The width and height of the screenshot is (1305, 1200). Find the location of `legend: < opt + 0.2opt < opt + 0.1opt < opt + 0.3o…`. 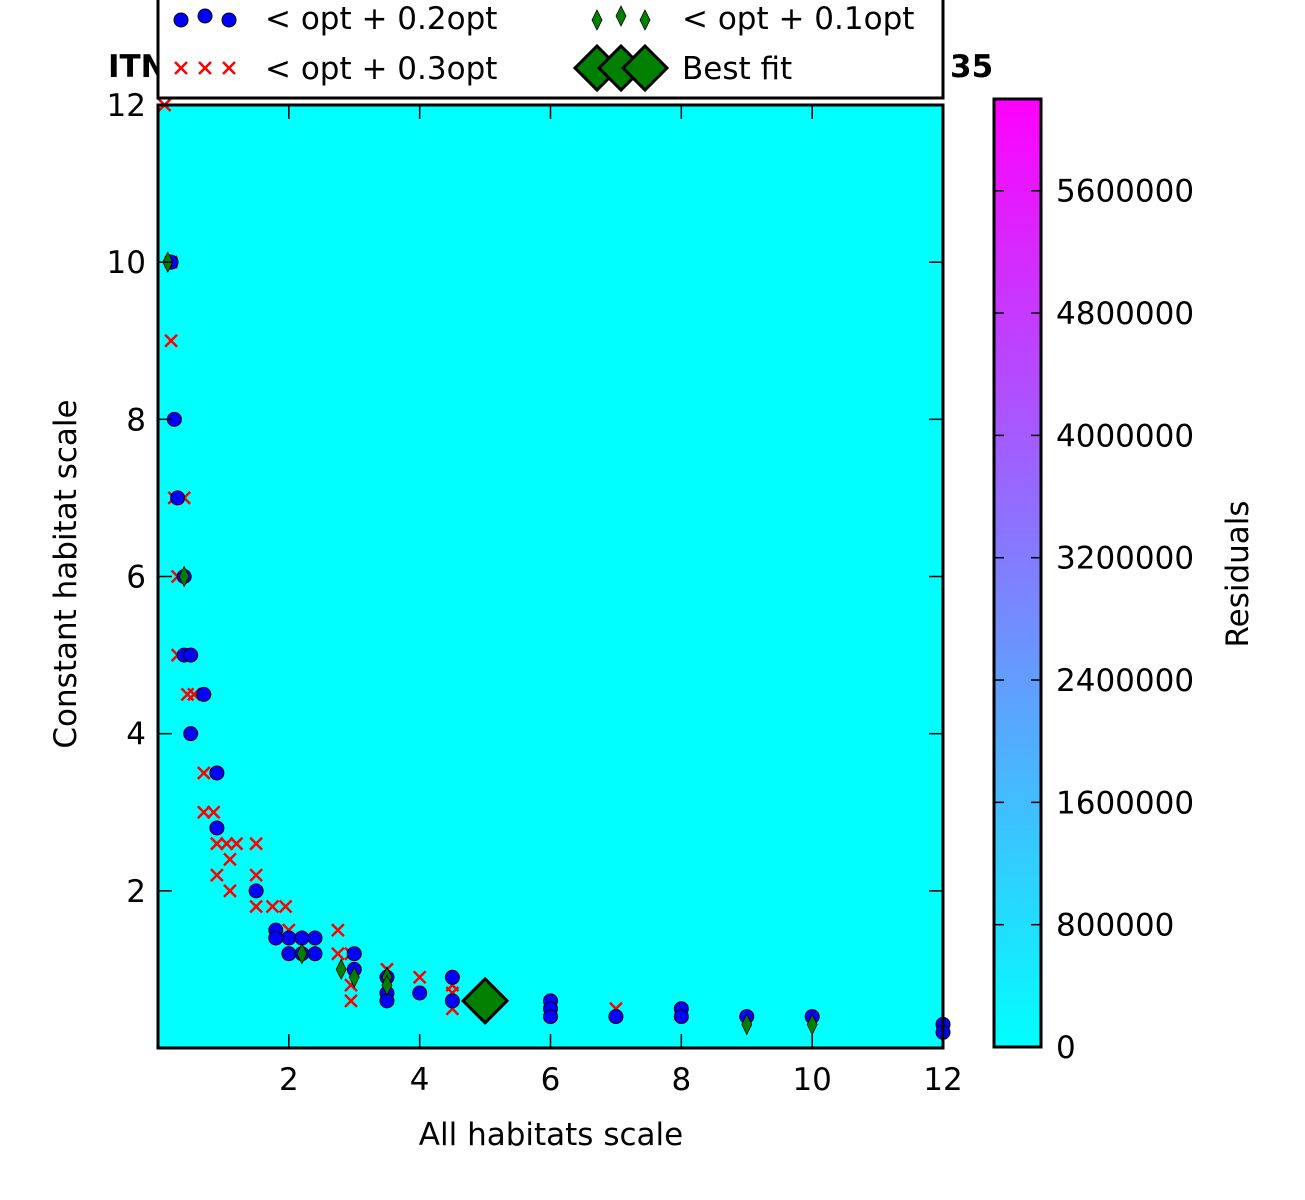

legend: < opt + 0.2opt < opt + 0.1opt < opt + 0.3o… is located at coordinates (550, 50).